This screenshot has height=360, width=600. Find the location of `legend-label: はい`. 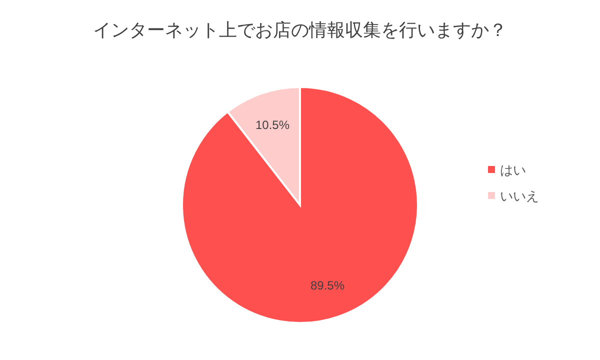

legend-label: はい is located at coordinates (513, 170).